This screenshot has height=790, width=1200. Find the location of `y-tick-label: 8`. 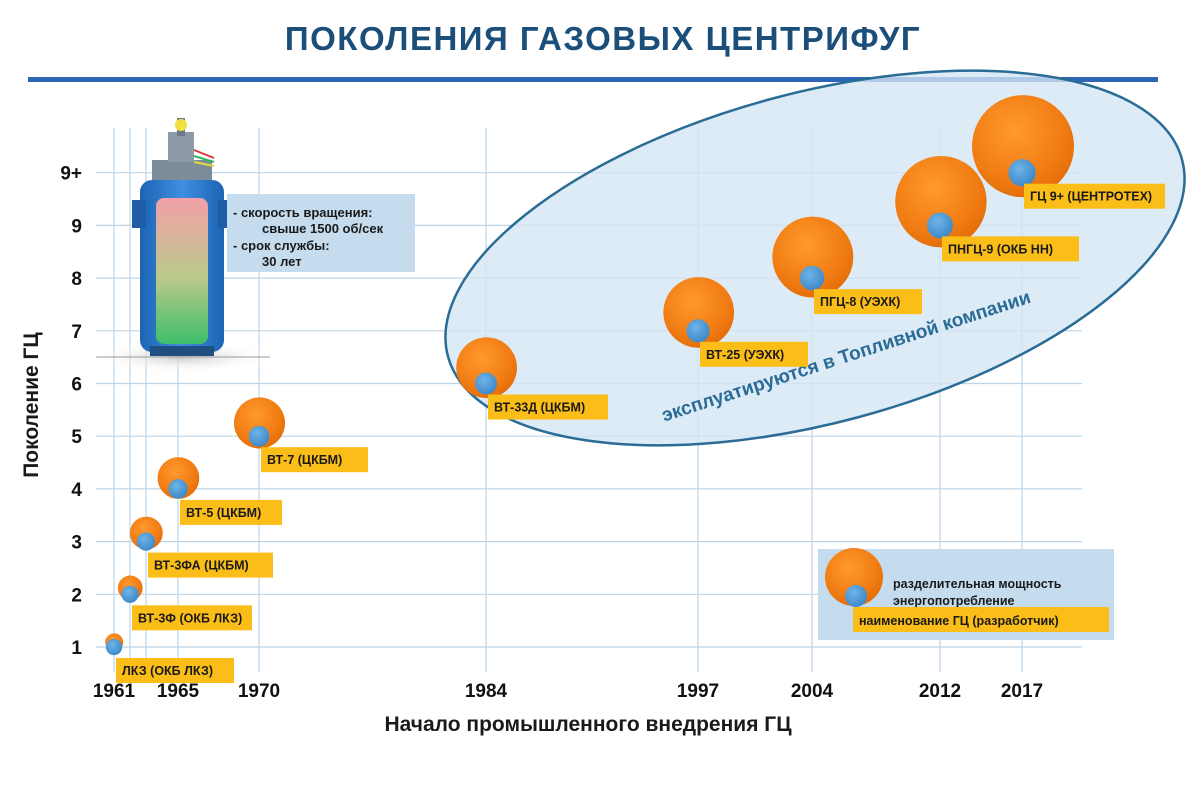

y-tick-label: 8 is located at coordinates (76, 279).